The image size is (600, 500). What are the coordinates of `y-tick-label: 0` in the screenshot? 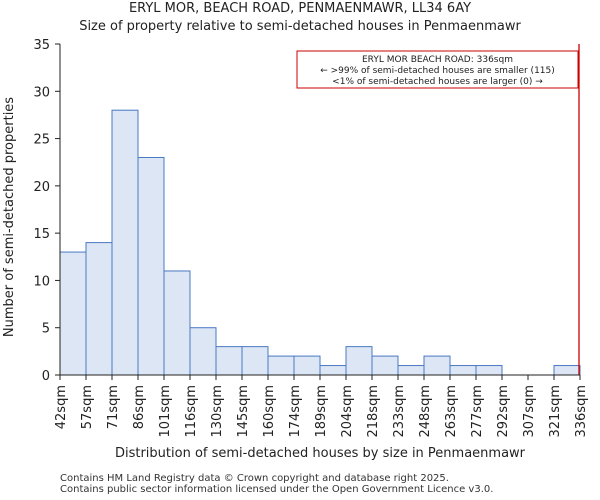 It's located at (46, 376).